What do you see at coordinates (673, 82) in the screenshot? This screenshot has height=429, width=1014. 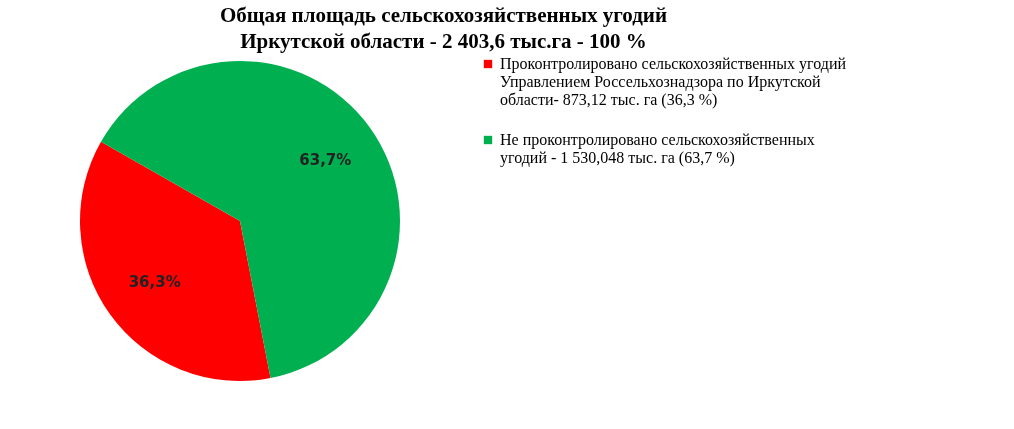 I see `legend-label: Проконтролировано сельскохозяйственных угодий Управлением Россельхознадзора по Иркутской области- 873,12 тыс. га (36,3 %)` at bounding box center [673, 82].